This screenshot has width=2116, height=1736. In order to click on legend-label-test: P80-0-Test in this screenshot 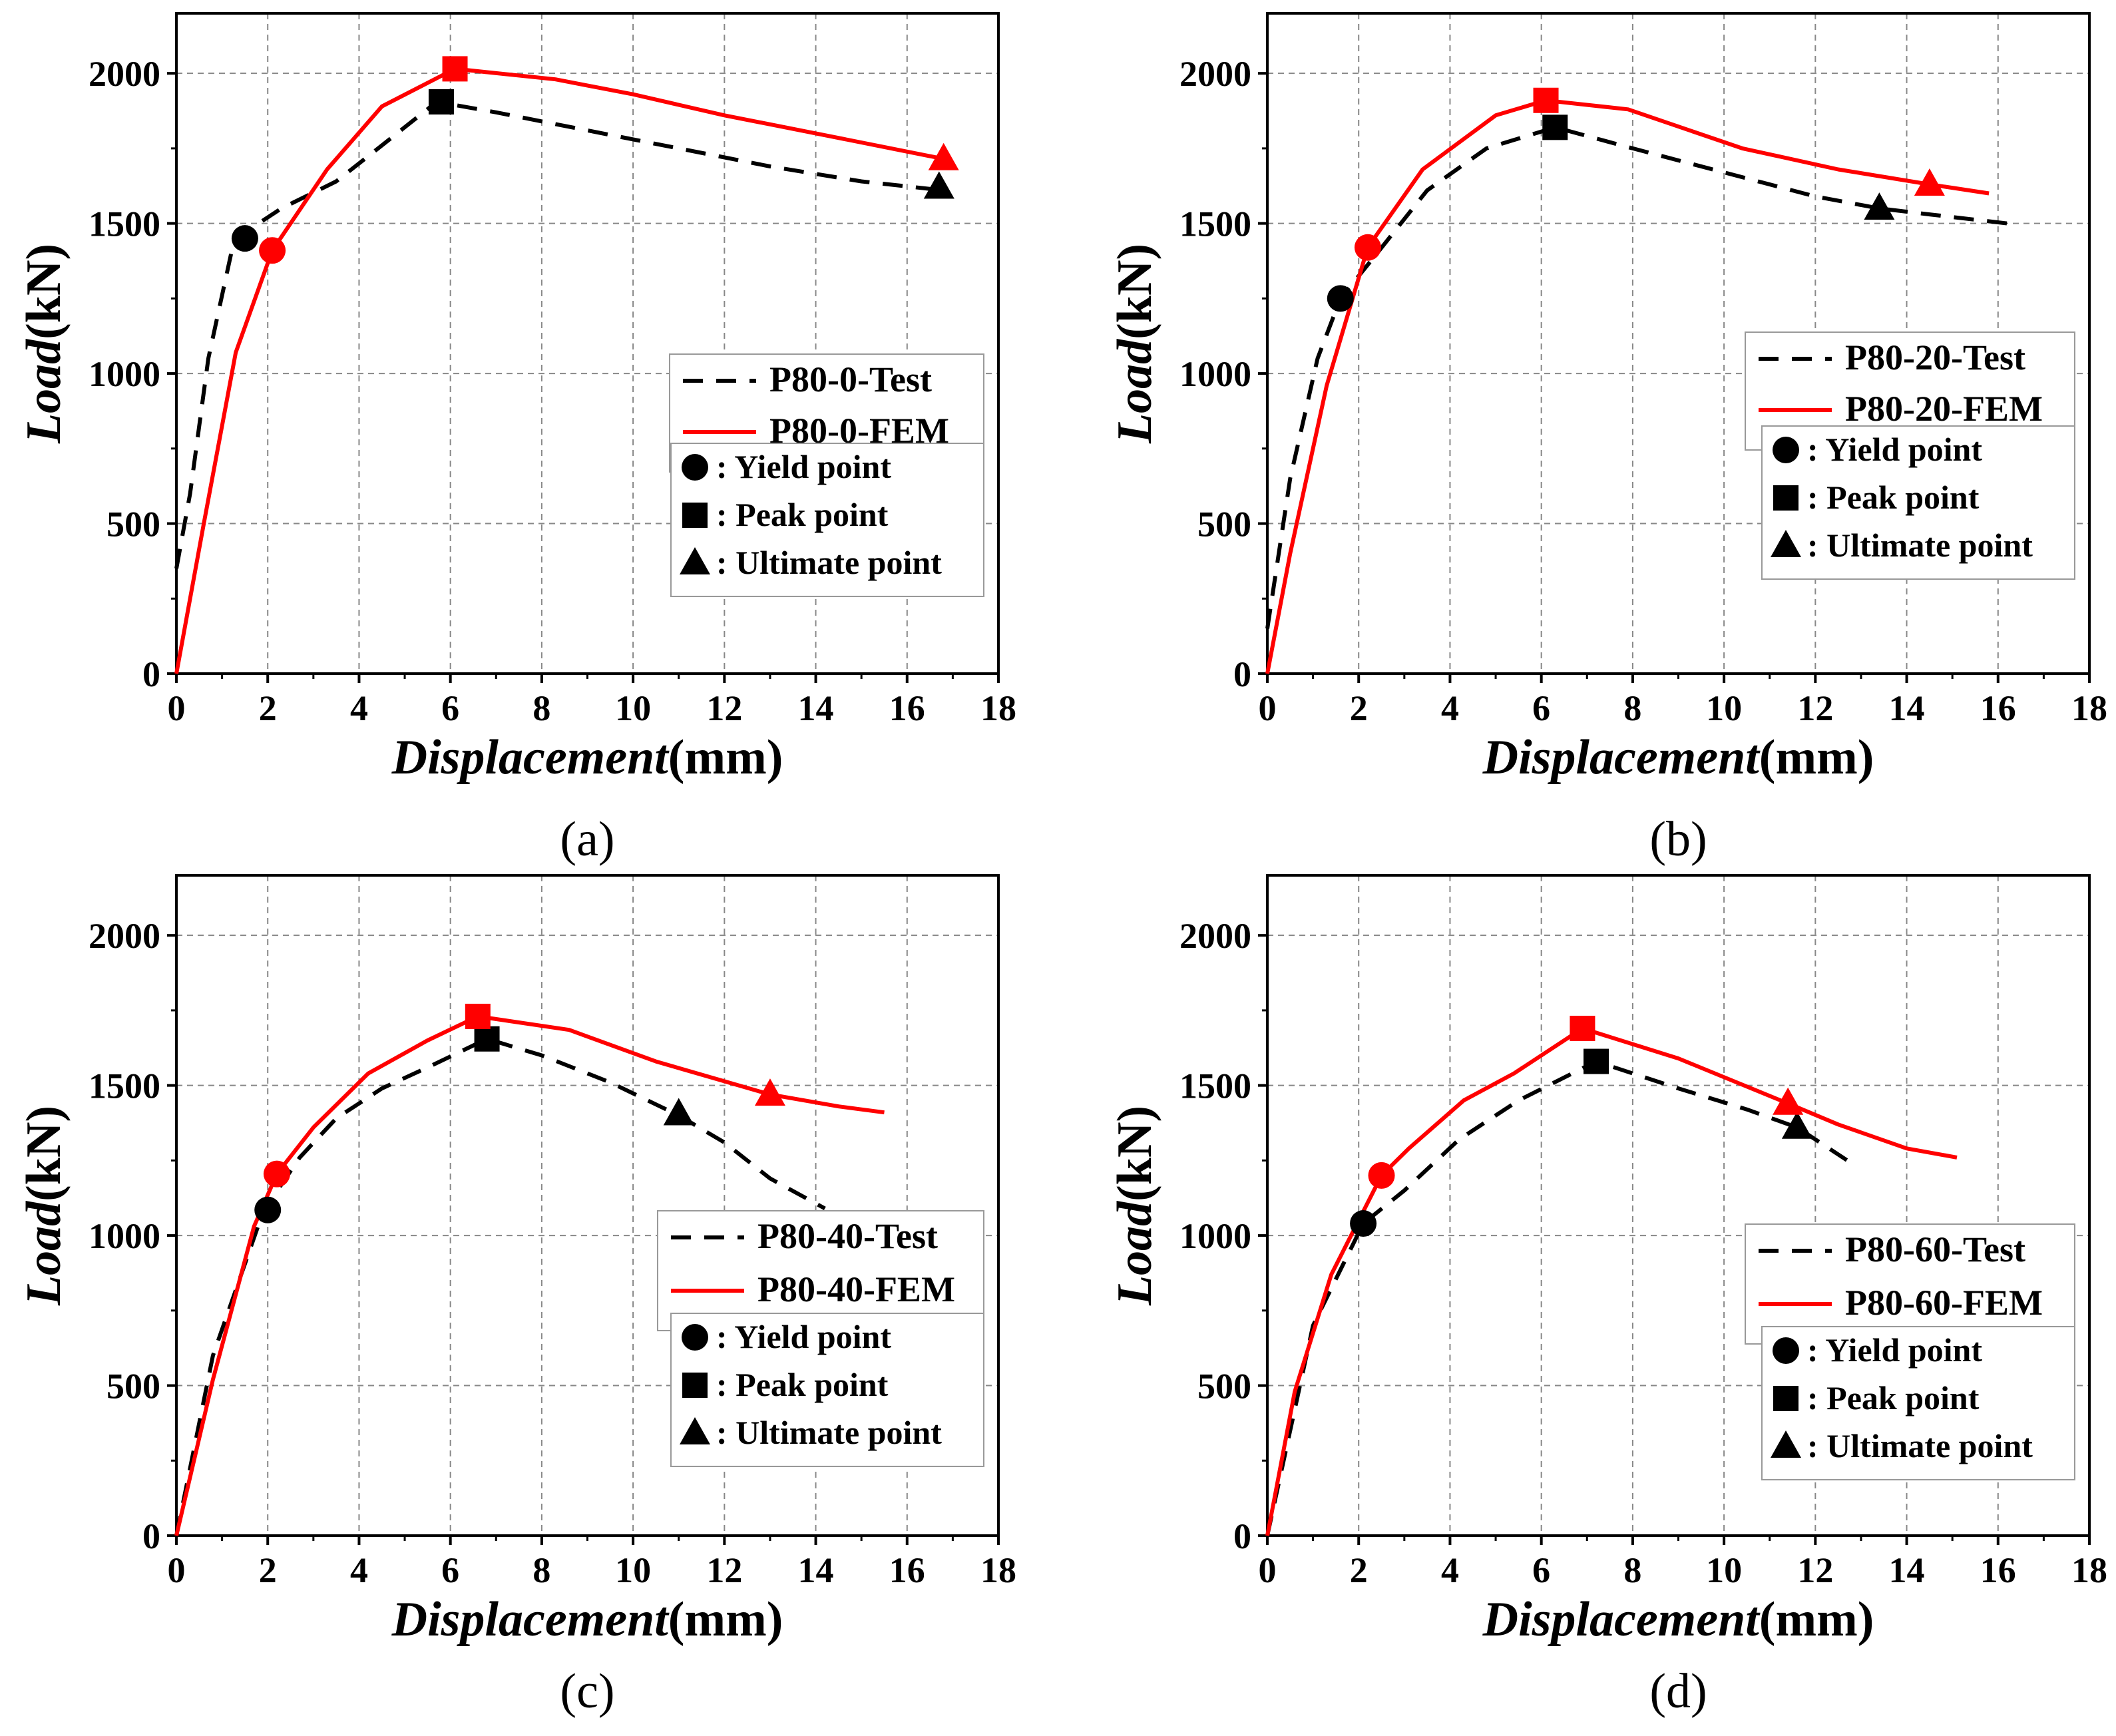, I will do `click(850, 379)`.